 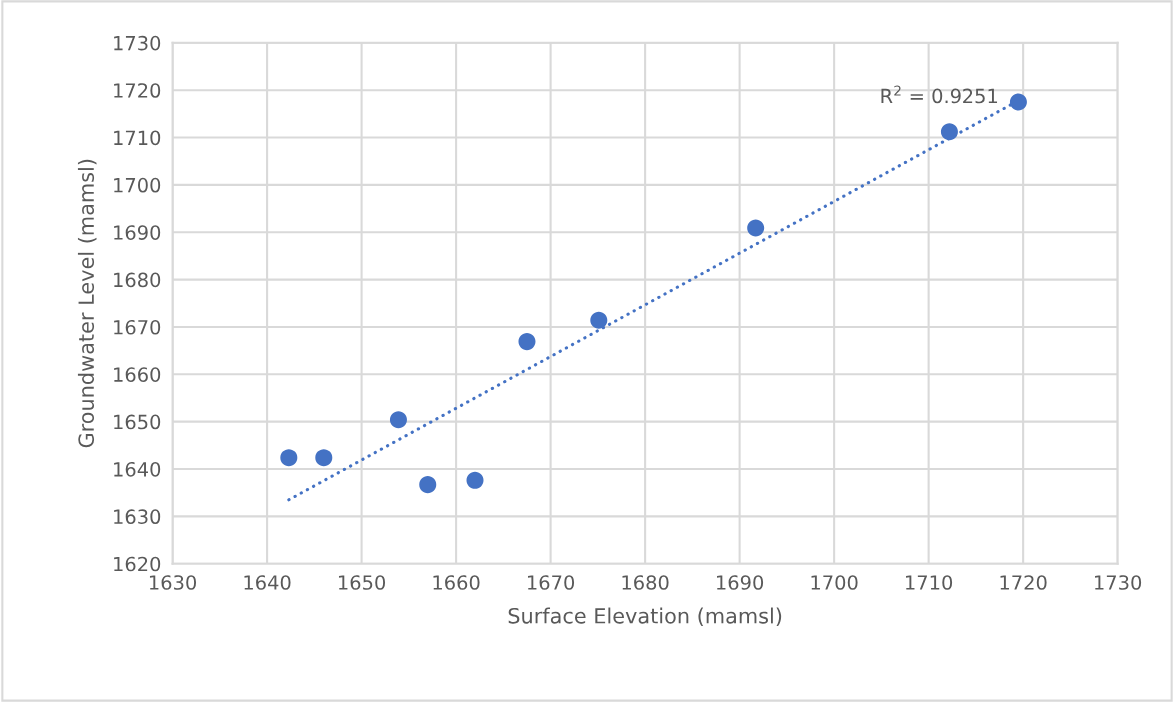 What do you see at coordinates (137, 469) in the screenshot?
I see `y-tick-label: 1640` at bounding box center [137, 469].